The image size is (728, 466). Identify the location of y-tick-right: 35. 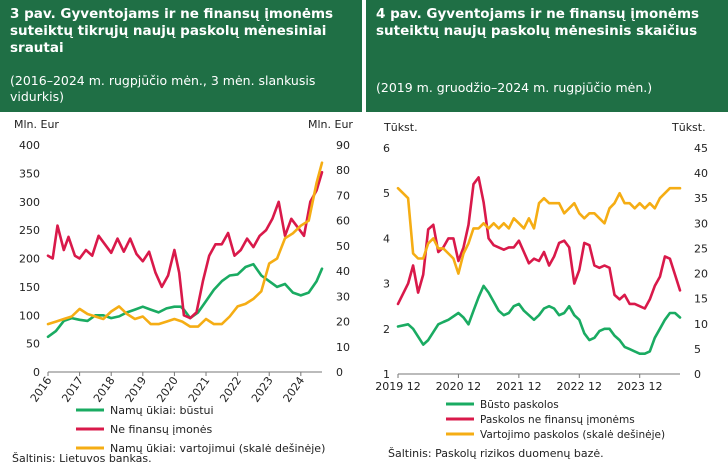
(701, 198).